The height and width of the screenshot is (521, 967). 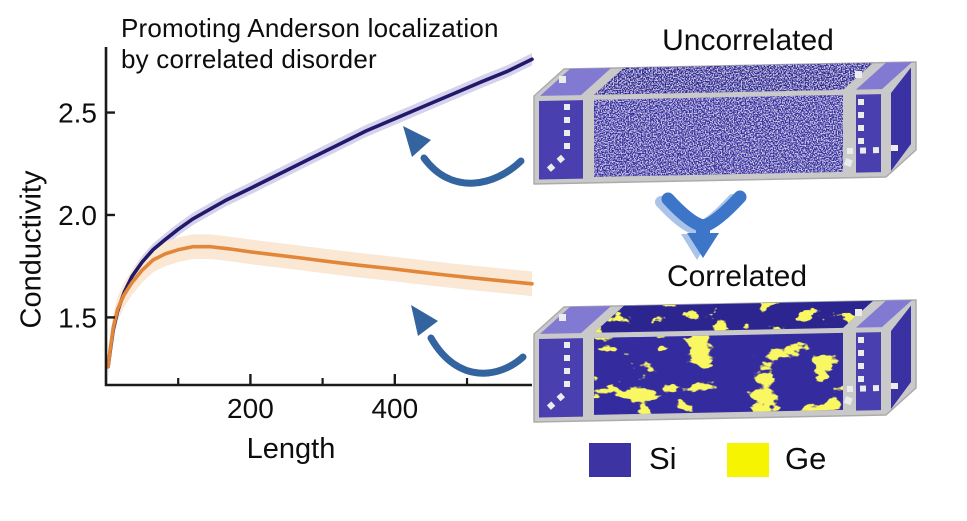 What do you see at coordinates (610, 460) in the screenshot?
I see `si-swatch` at bounding box center [610, 460].